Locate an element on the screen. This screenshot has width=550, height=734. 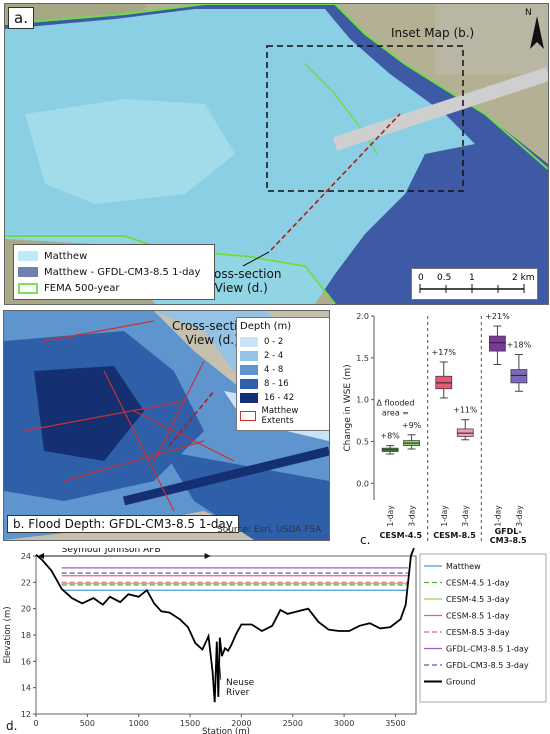
y-tick-label: 12 is located at coordinates (26, 714).